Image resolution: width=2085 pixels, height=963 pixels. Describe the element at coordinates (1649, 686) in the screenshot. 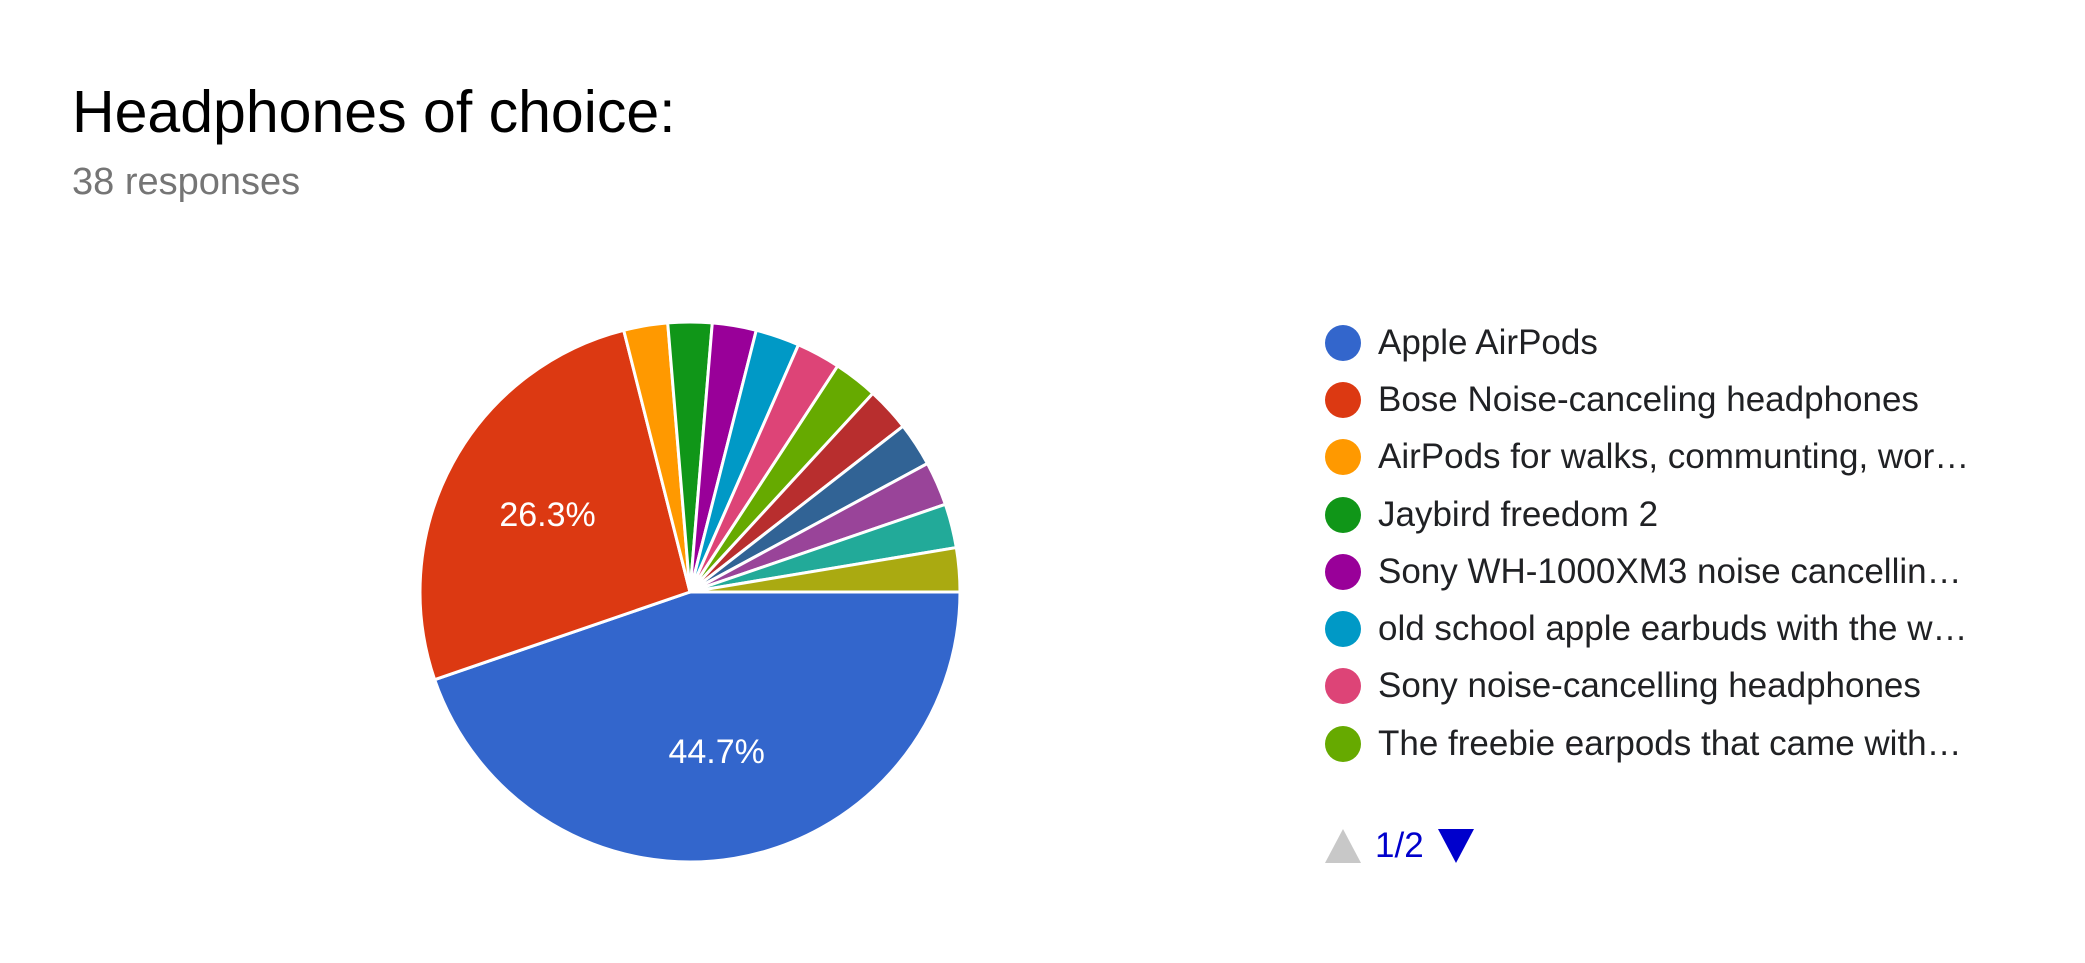

I see `legend-label: Sony noise-cancelling headphones` at that location.